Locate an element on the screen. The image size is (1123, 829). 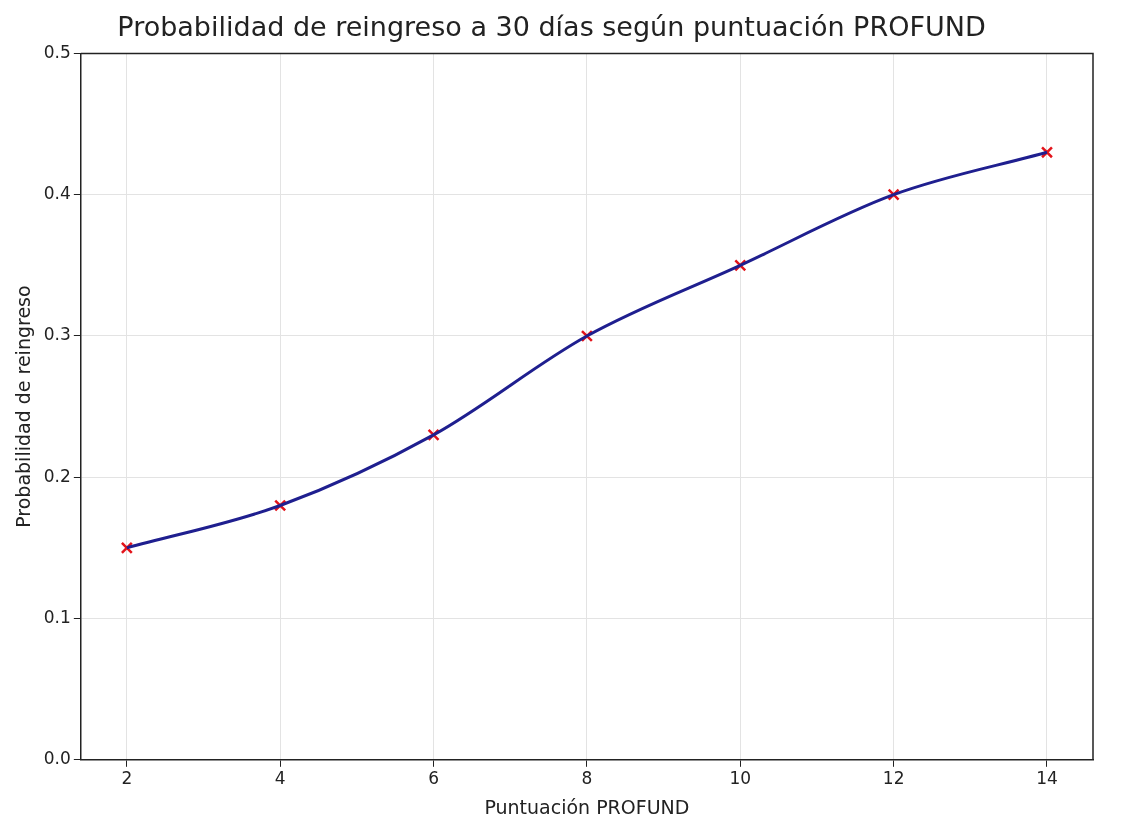
x-tick-label: 12 is located at coordinates (893, 778).